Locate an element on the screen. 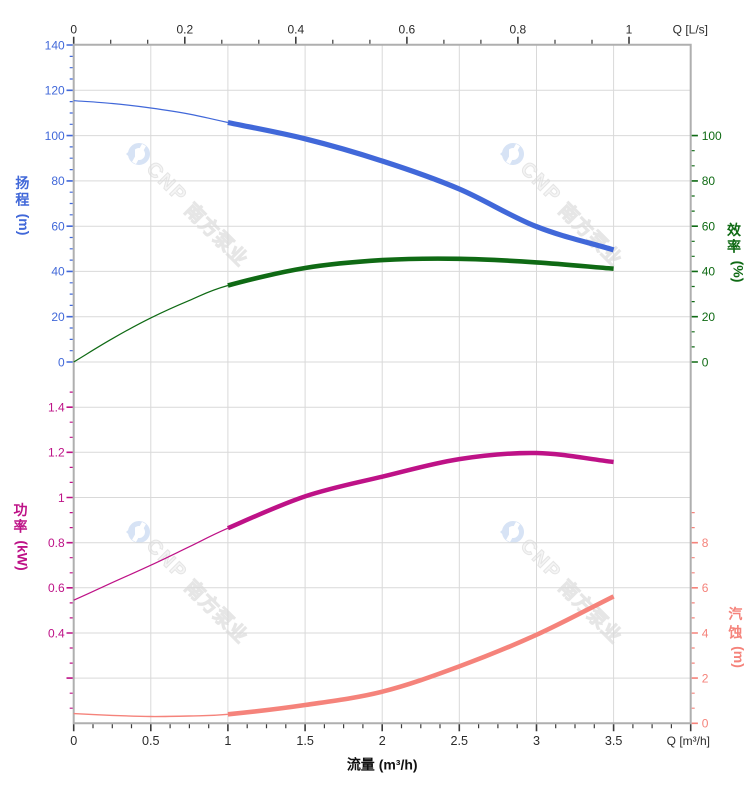 This screenshot has height=797, width=752. svg-text: 效 is located at coordinates (734, 230).